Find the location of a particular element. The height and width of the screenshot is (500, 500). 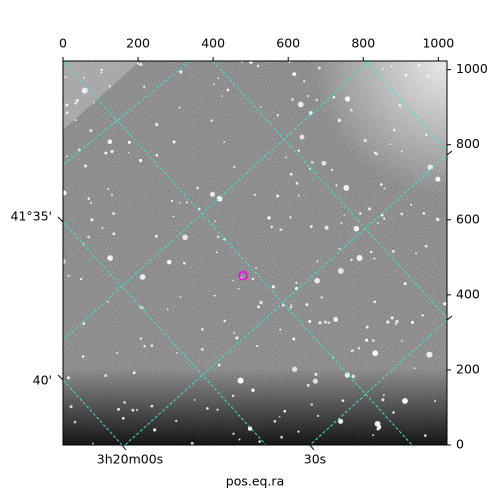

x-tick-label: 400 is located at coordinates (213, 43).